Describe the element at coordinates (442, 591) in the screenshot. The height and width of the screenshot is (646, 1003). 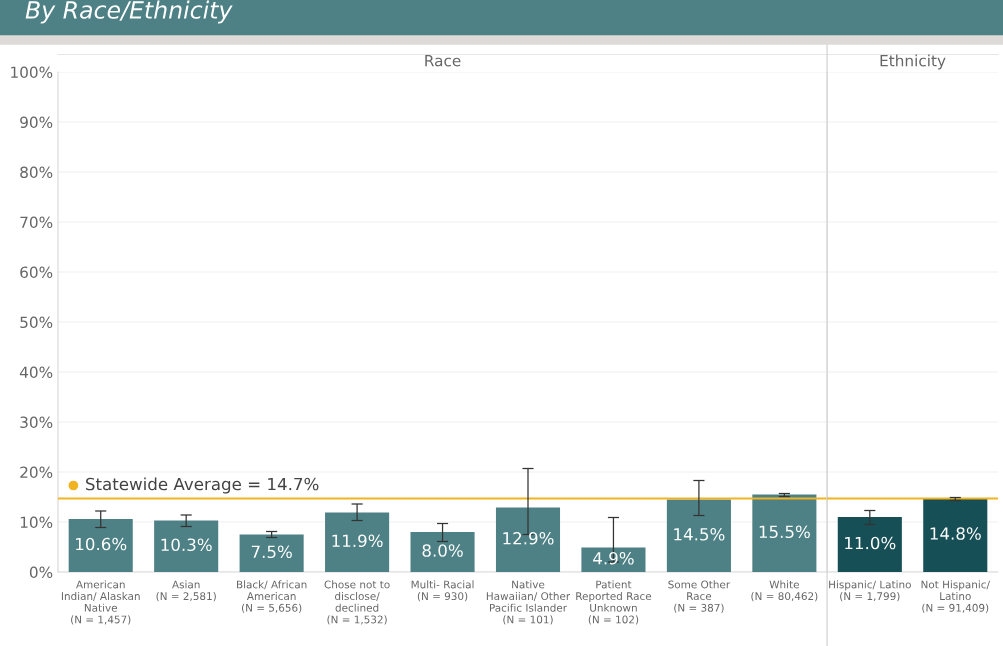
I see `x-tick-label: Multi- Racial (N = 930)` at that location.